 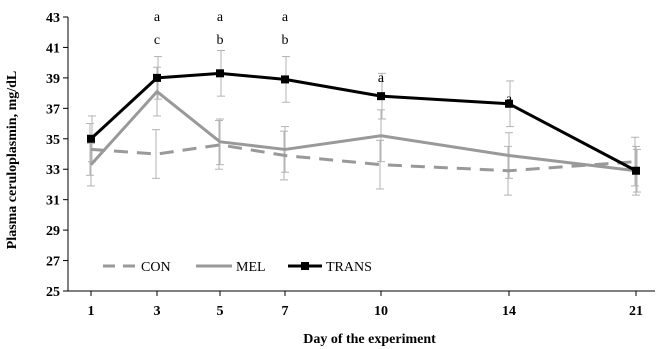 What do you see at coordinates (53, 262) in the screenshot?
I see `y-tick-label: 27` at bounding box center [53, 262].